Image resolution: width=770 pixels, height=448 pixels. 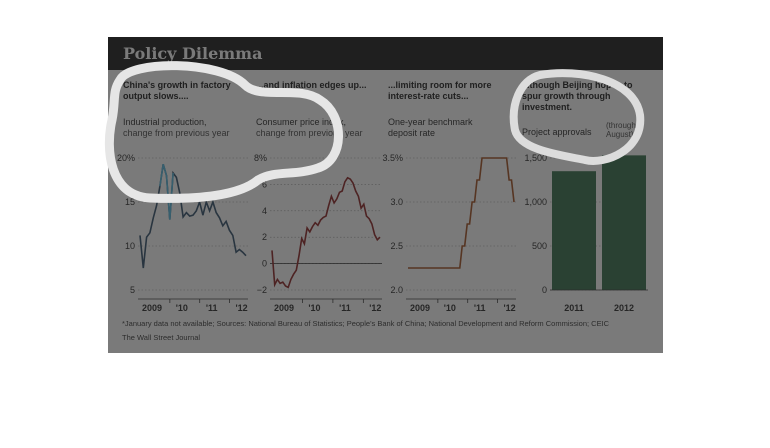 I want to click on chart-1-x-tick: '12, so click(x=241, y=308).